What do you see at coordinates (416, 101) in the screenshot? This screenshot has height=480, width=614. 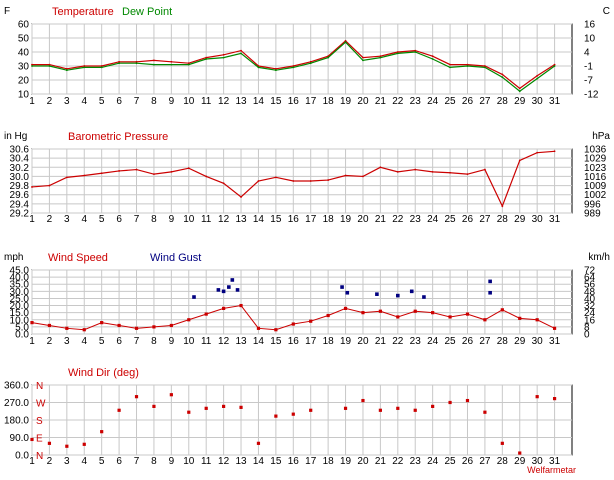 I see `x-tick-label: 23` at bounding box center [416, 101].